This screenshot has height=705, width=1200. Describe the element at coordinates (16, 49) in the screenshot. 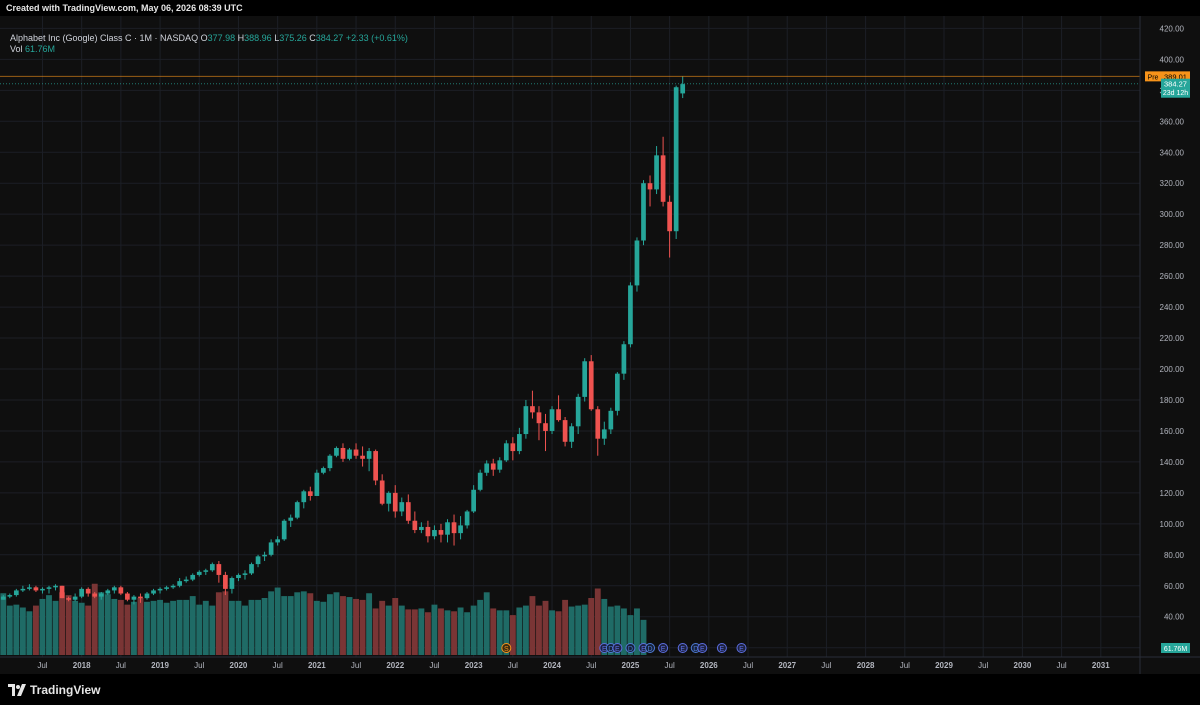

I see `volume-label: Vol` at that location.